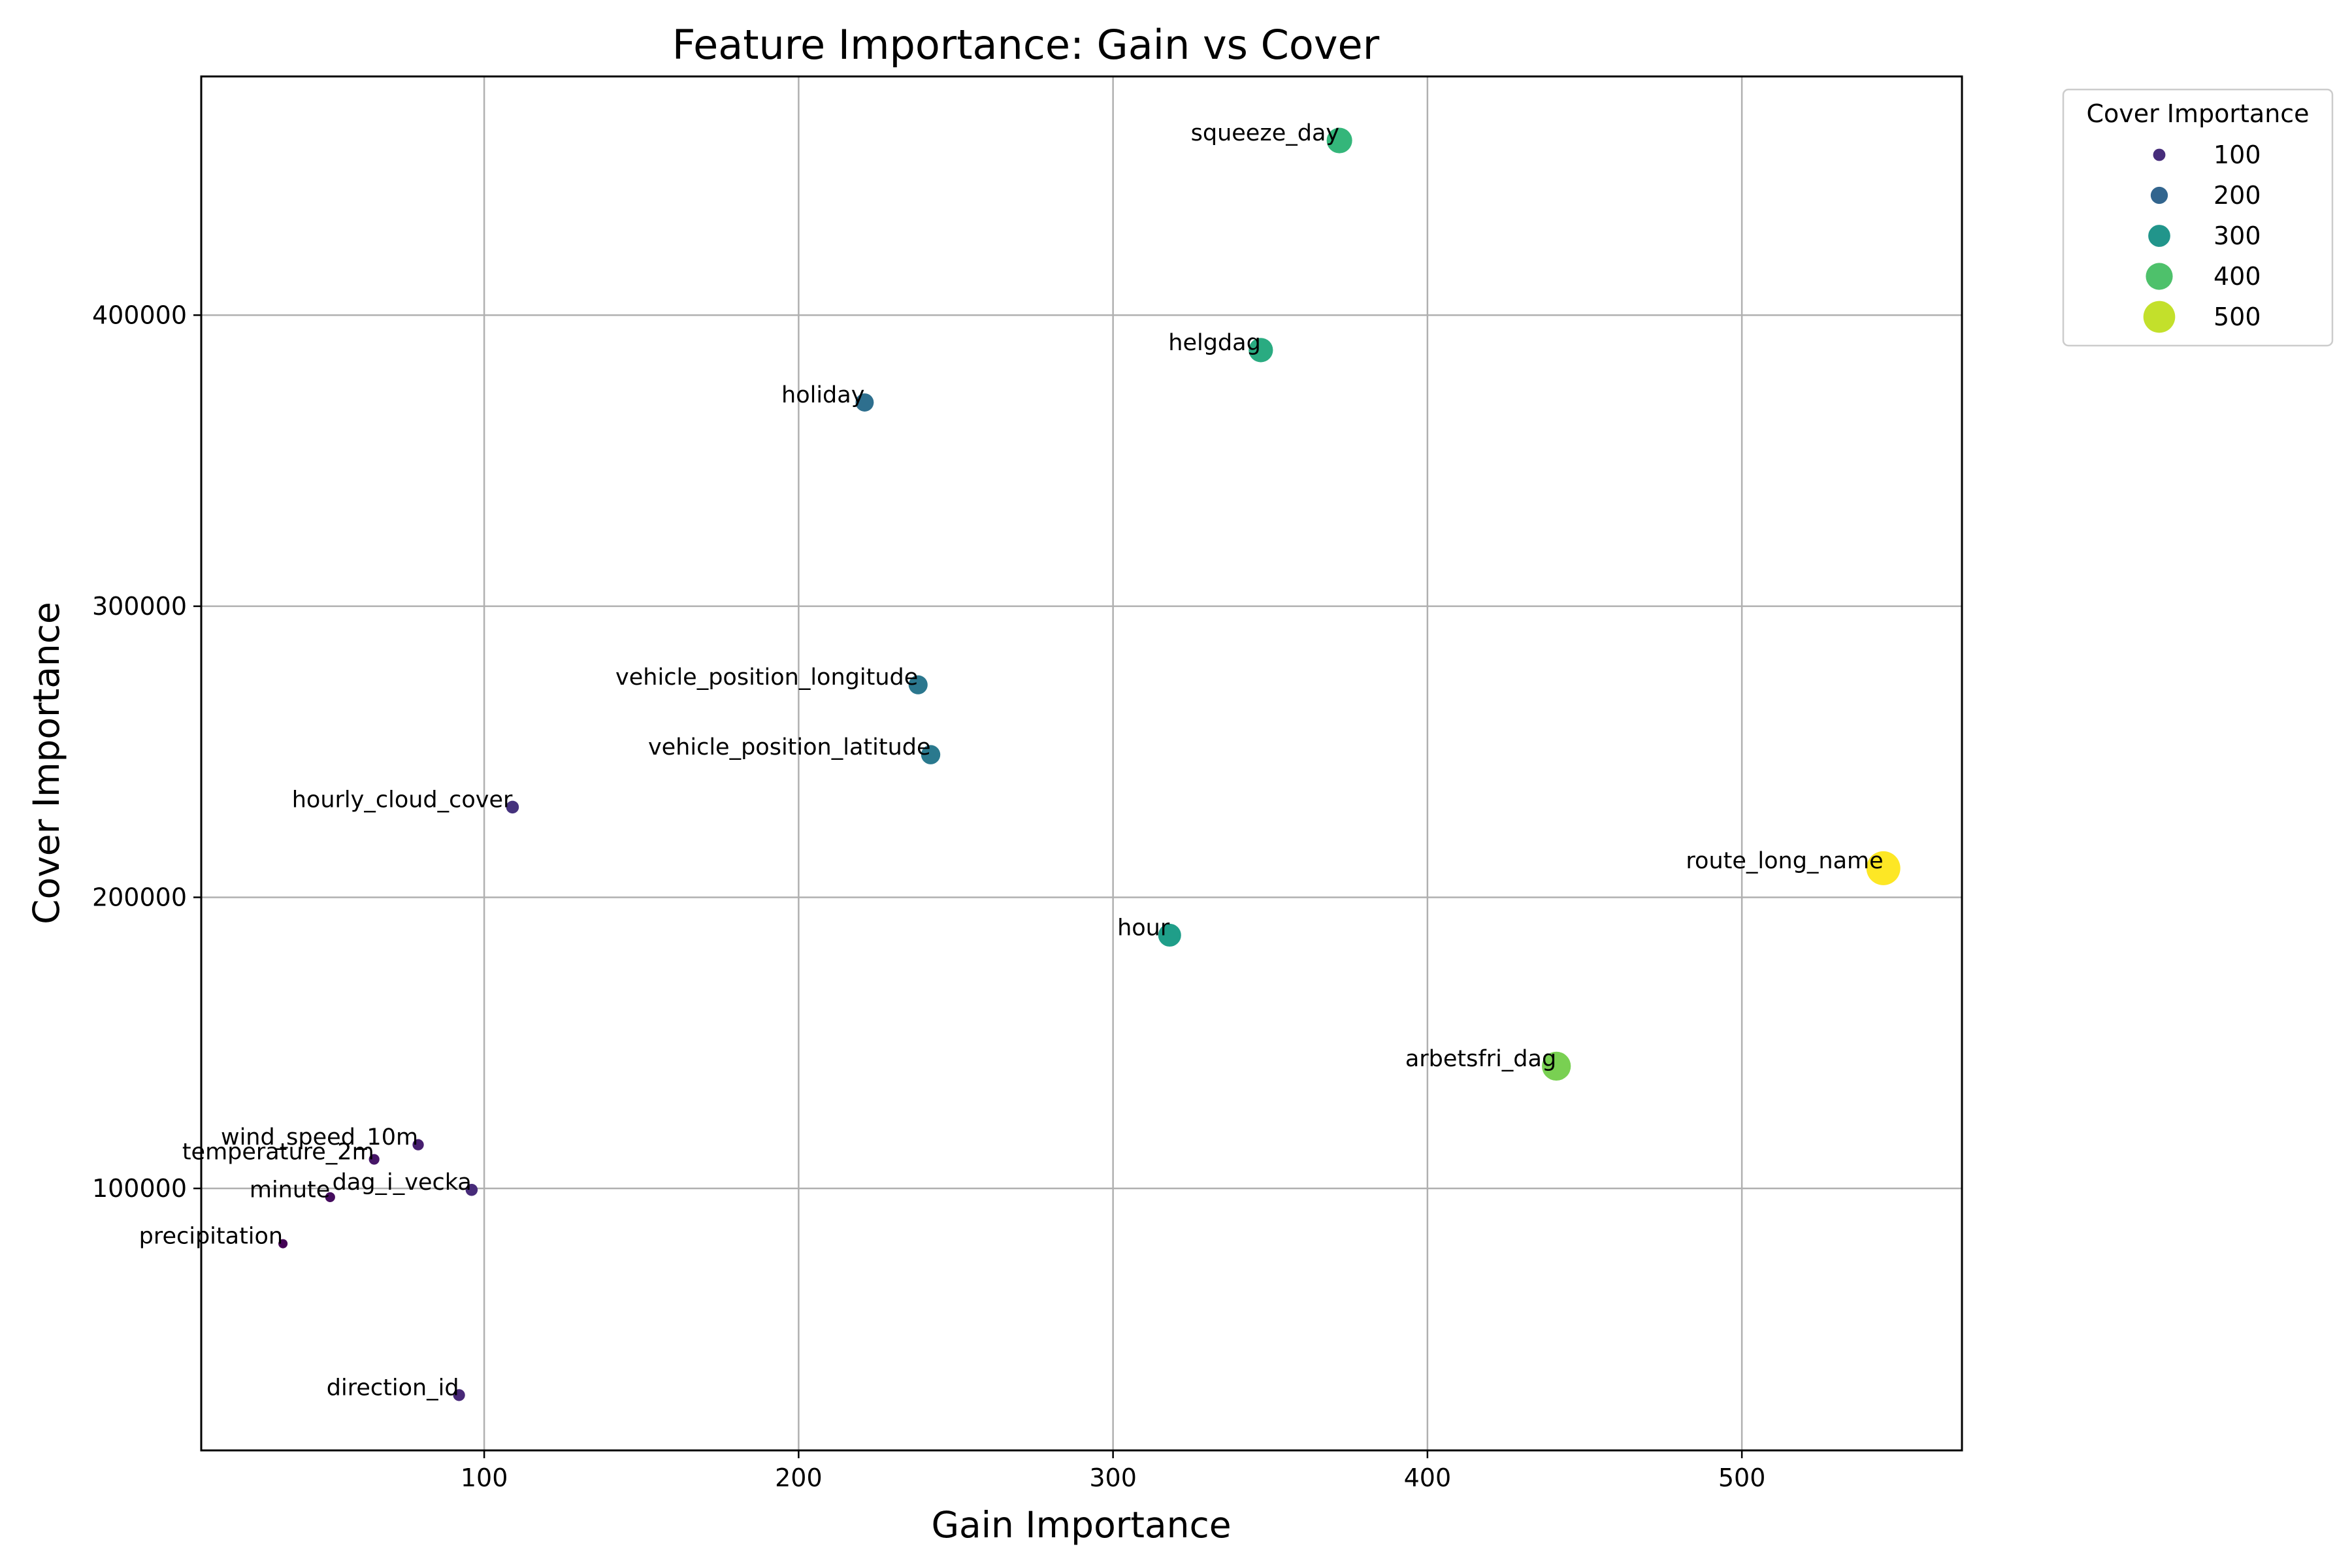  I want to click on point-label: squeeze_day, so click(1265, 133).